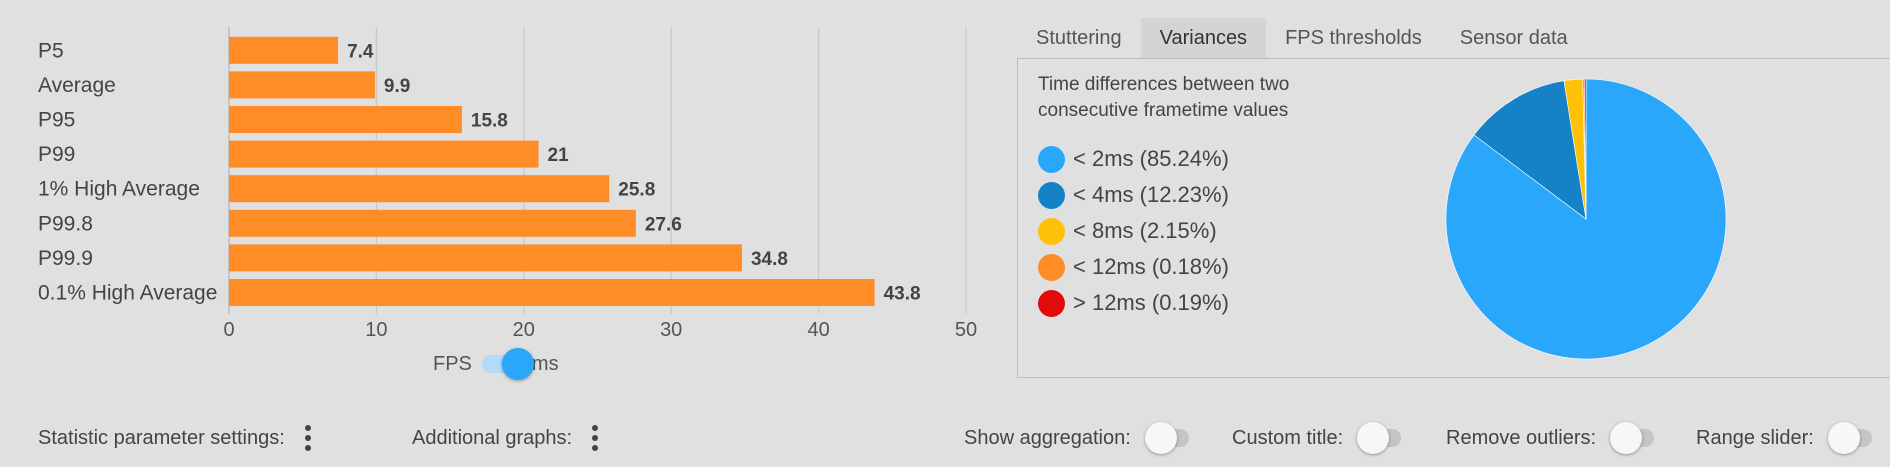 This screenshot has width=1890, height=467. I want to click on x-tick-label: 30, so click(671, 330).